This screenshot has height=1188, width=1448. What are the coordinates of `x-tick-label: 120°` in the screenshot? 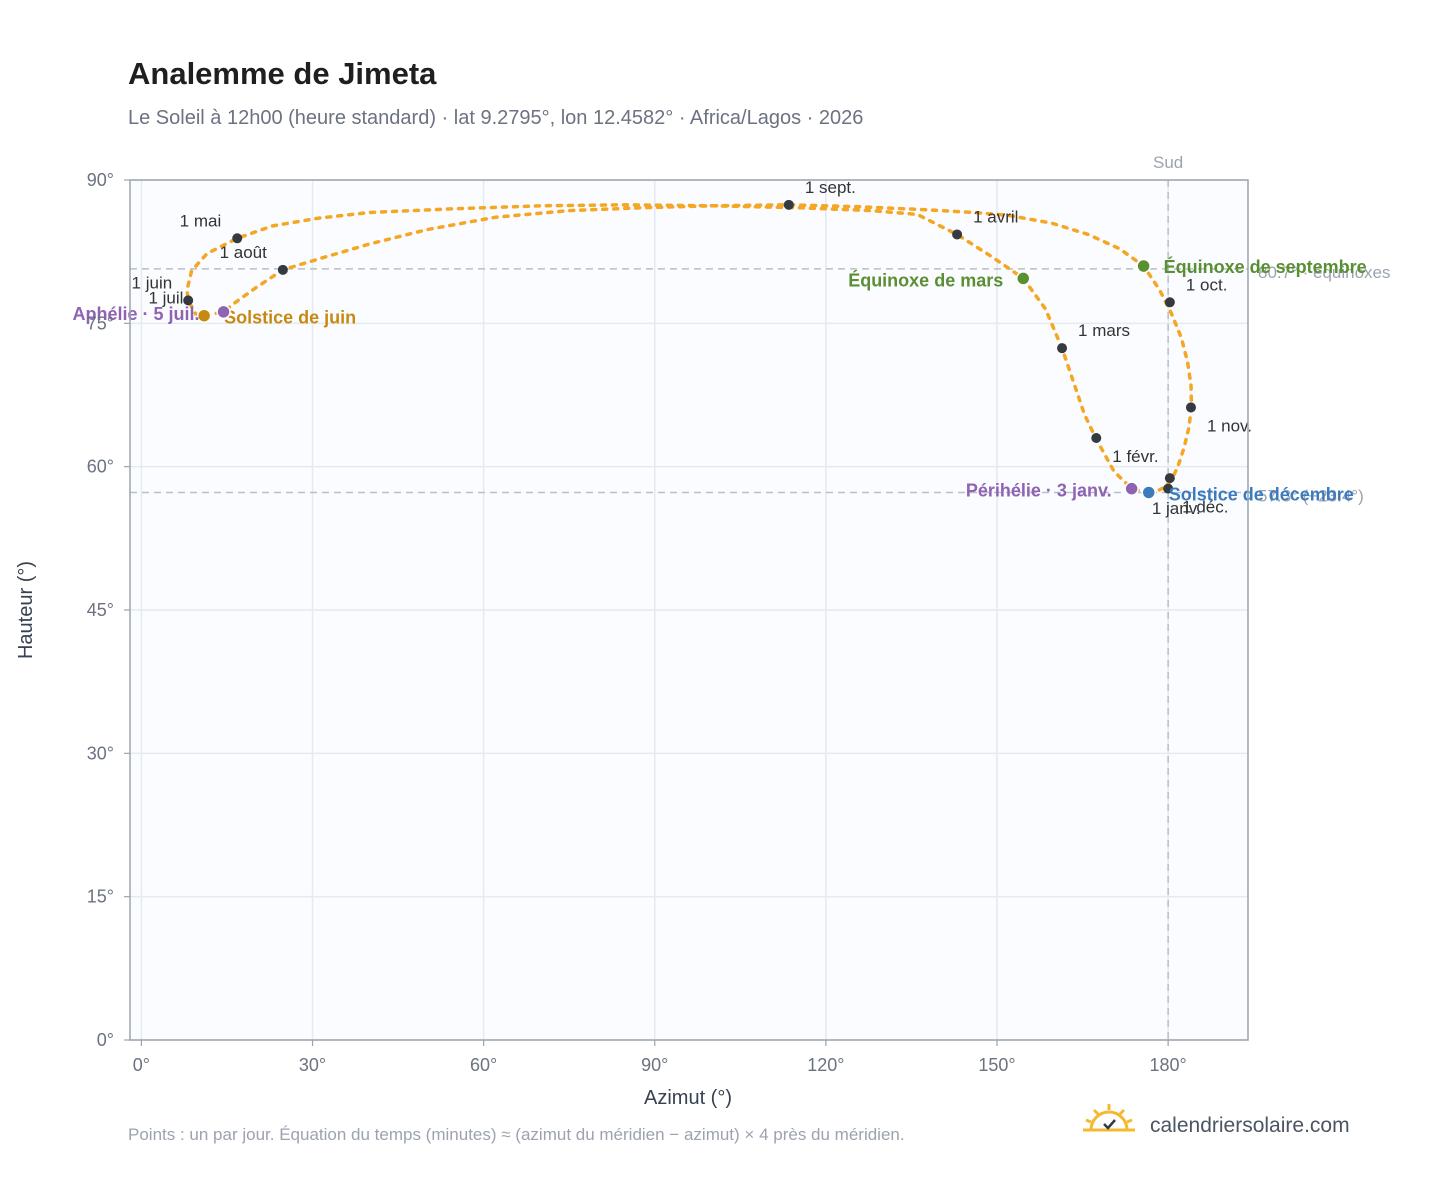 It's located at (825, 1065).